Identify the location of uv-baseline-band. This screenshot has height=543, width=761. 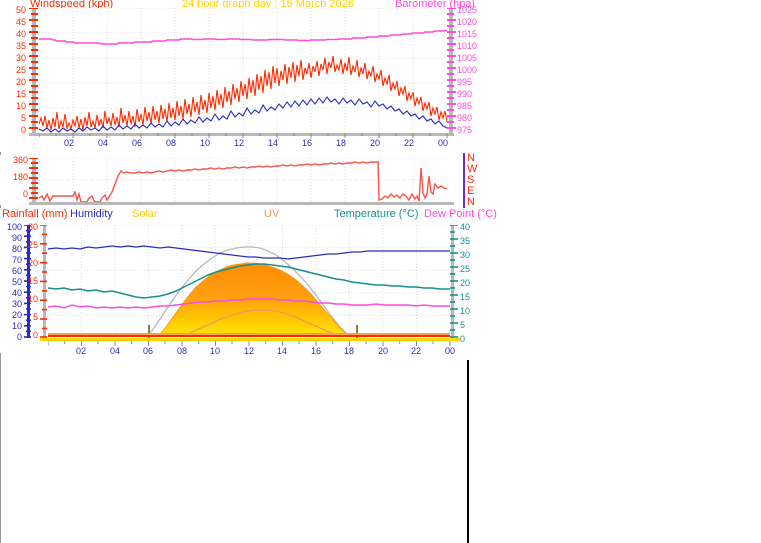
(249, 334).